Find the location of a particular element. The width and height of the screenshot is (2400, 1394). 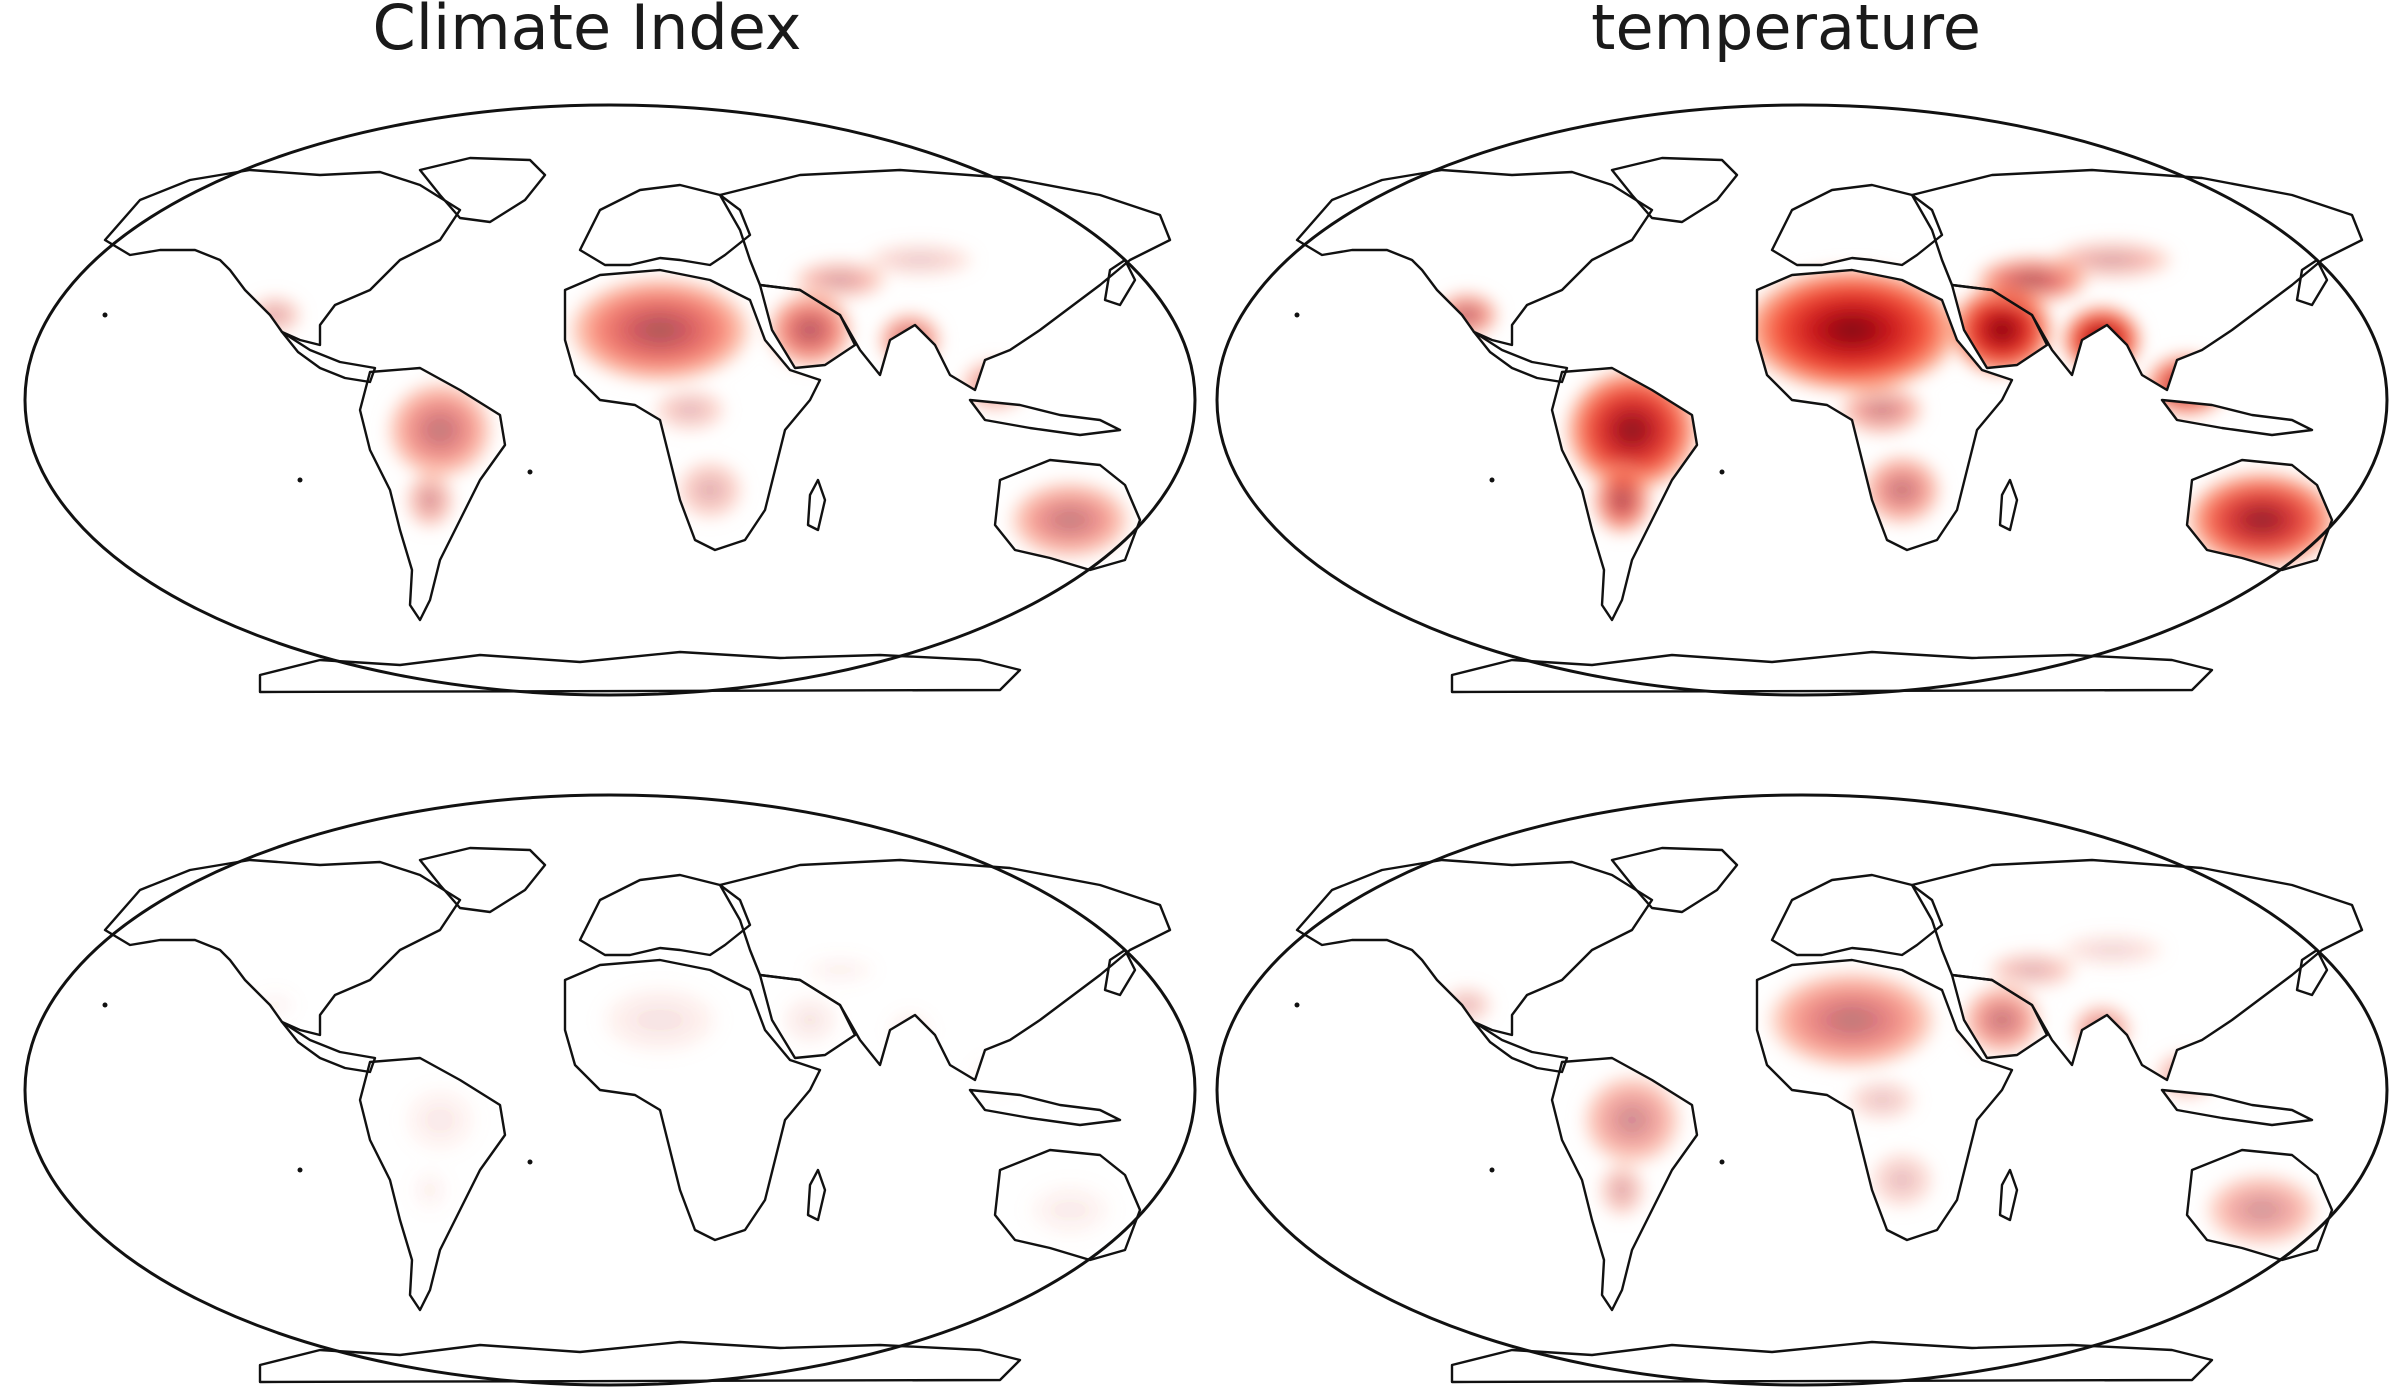

column-title-temperature: temperature is located at coordinates (1786, 32).